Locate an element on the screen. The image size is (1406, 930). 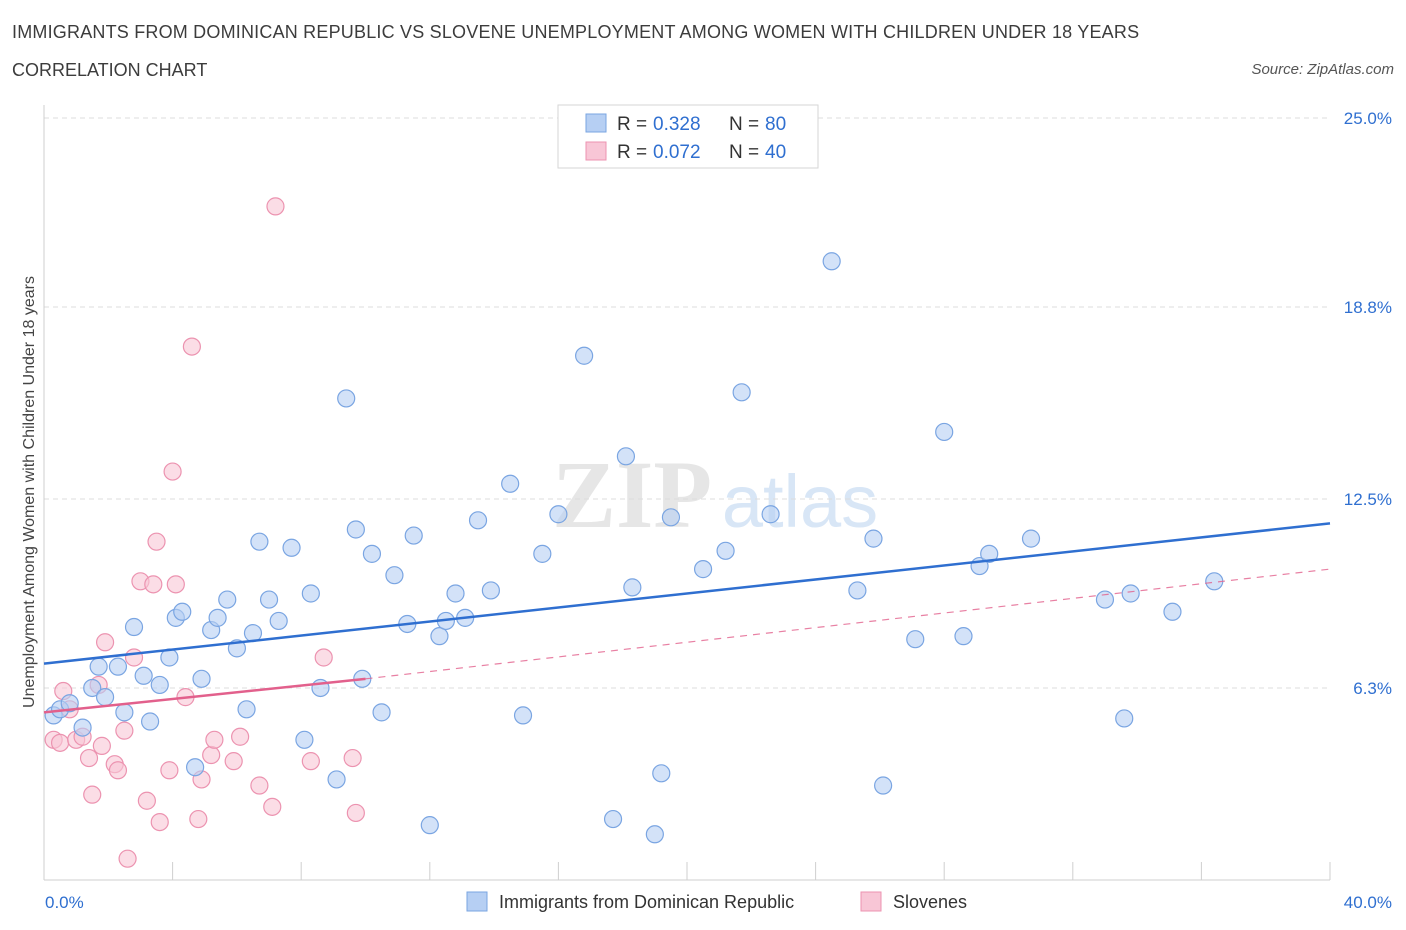
y-tick-label: 12.5% is located at coordinates (1368, 499).